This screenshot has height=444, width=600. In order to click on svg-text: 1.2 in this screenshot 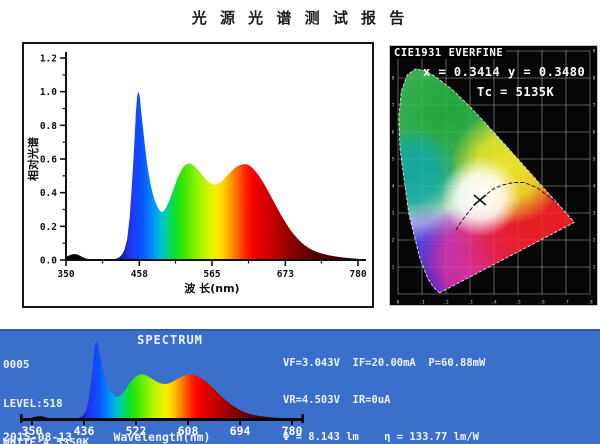, I will do `click(48, 59)`.